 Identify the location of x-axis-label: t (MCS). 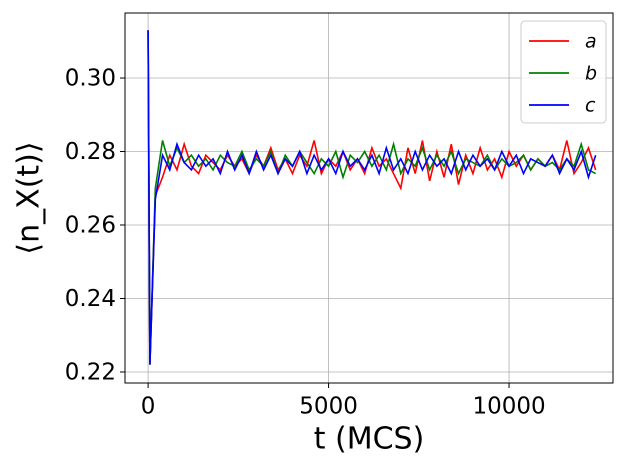
(369, 439).